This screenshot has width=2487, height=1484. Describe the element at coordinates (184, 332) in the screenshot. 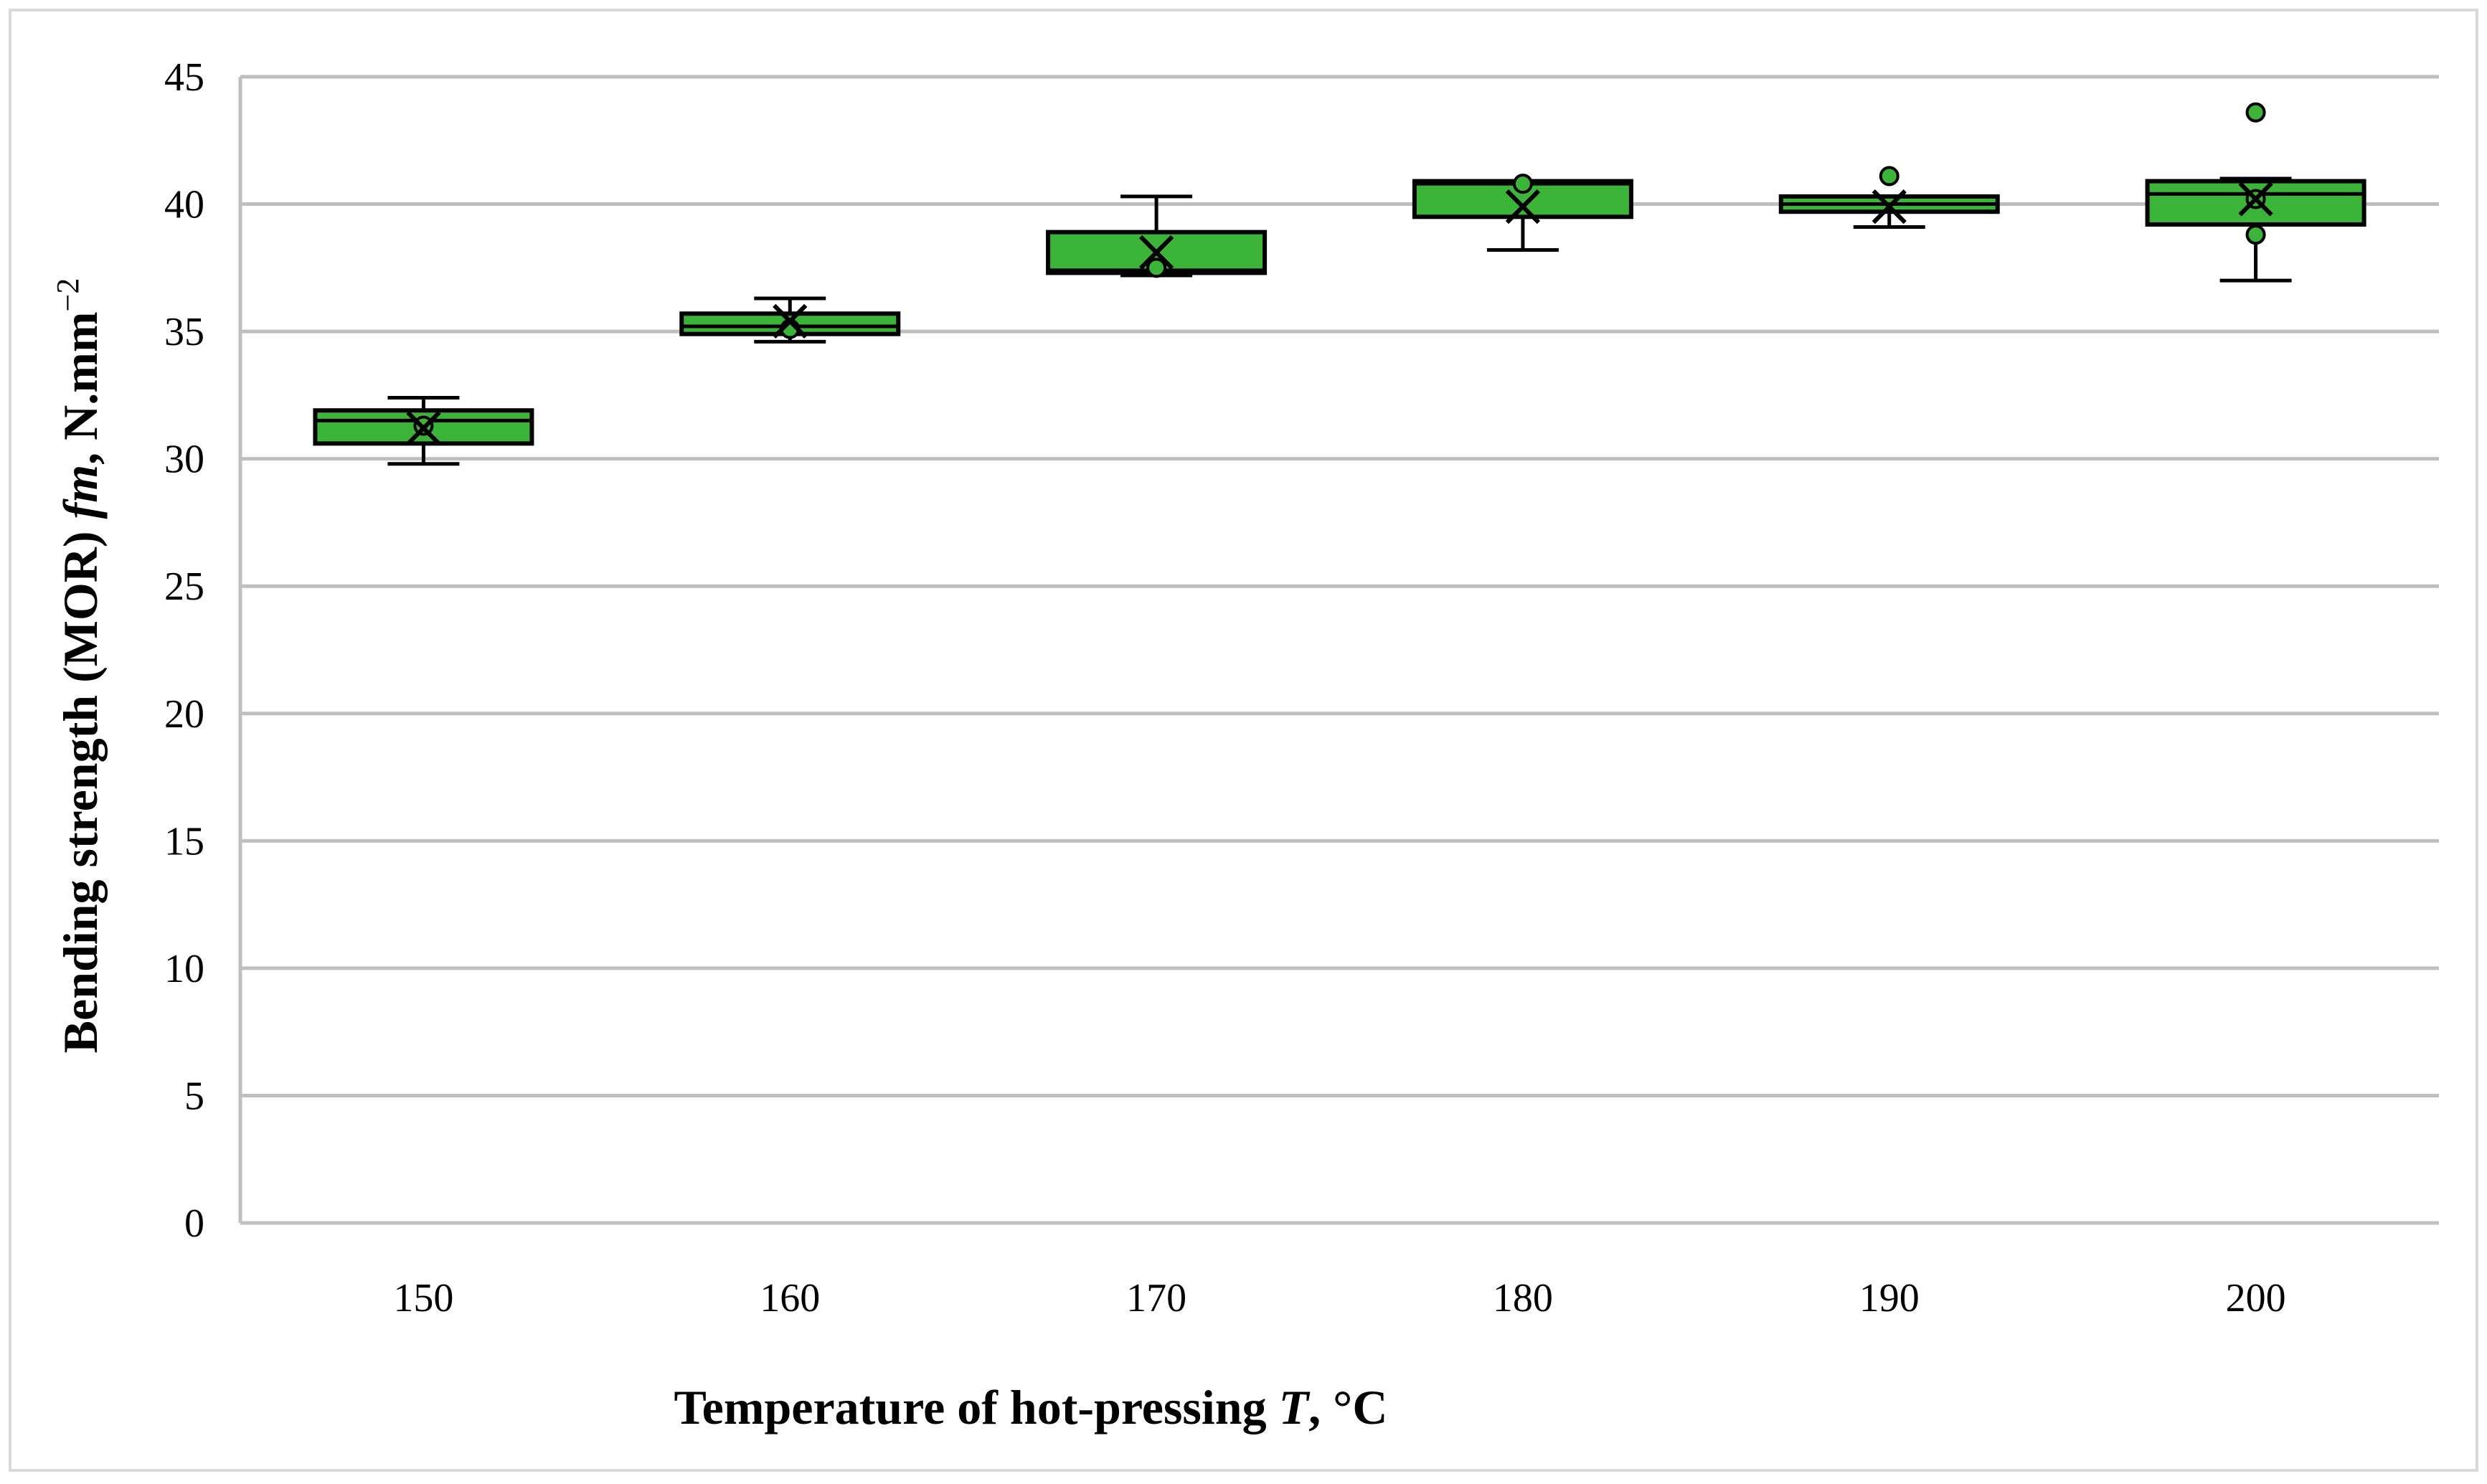

I see `y-tick-label: 35` at that location.